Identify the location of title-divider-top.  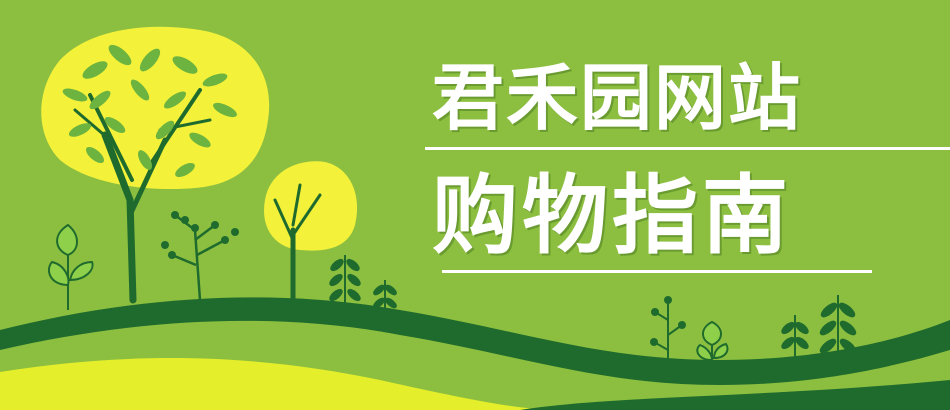
(687, 148).